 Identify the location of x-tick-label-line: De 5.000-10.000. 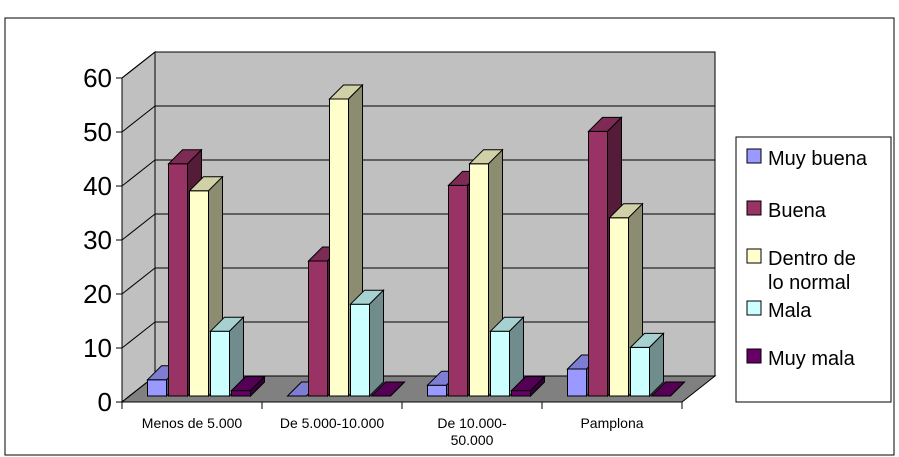
(332, 423).